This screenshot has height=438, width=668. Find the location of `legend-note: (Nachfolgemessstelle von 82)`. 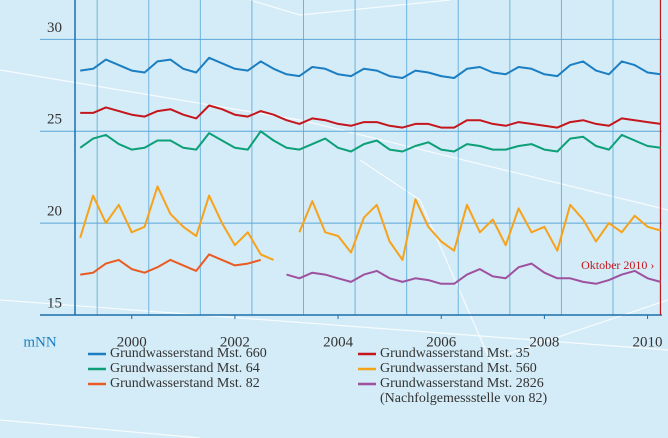

legend-note: (Nachfolgemessstelle von 82) is located at coordinates (464, 398).